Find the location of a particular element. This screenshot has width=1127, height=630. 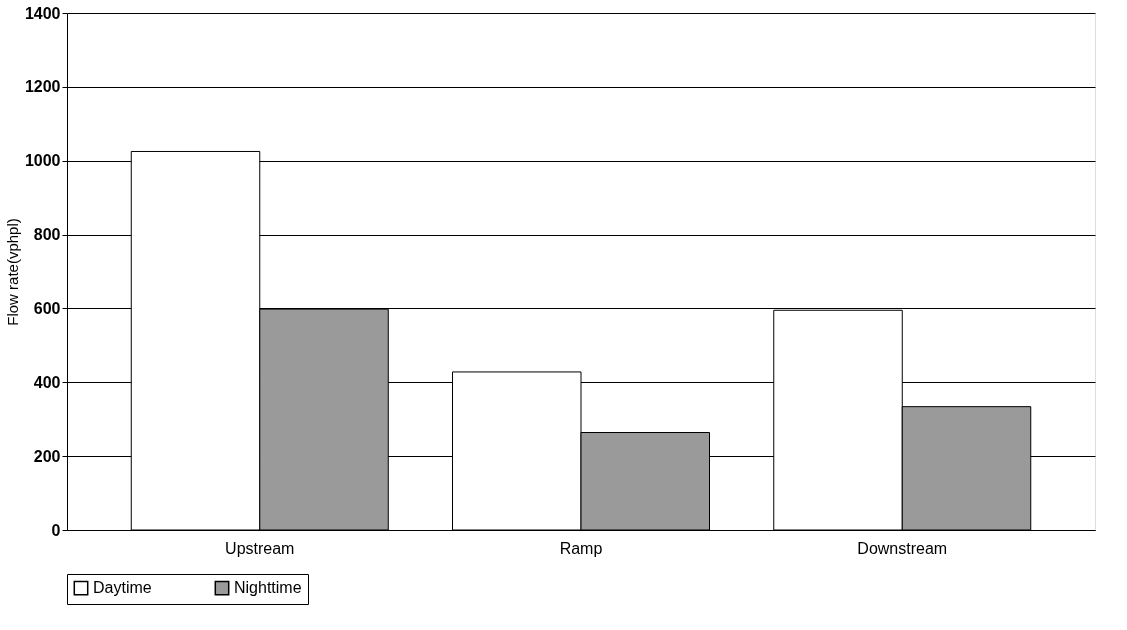

x-tick-label: Upstream is located at coordinates (260, 548).